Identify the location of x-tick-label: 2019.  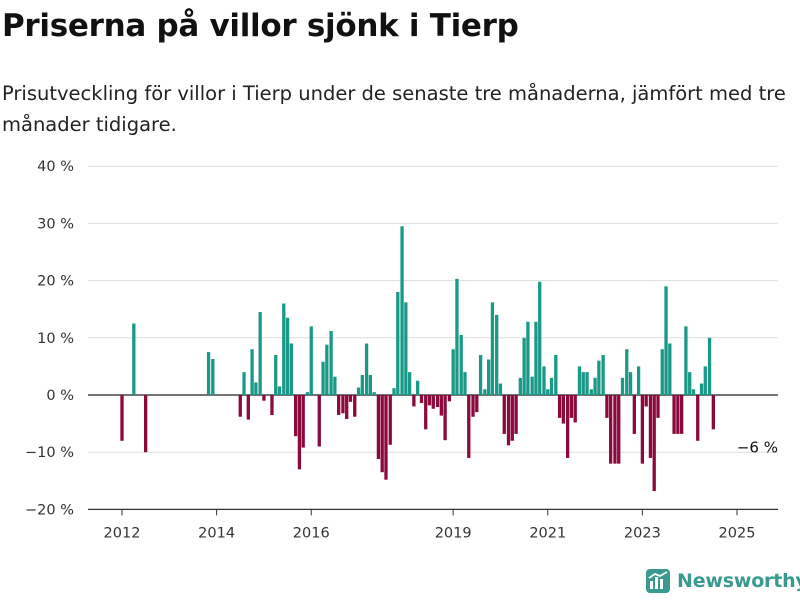
(453, 533).